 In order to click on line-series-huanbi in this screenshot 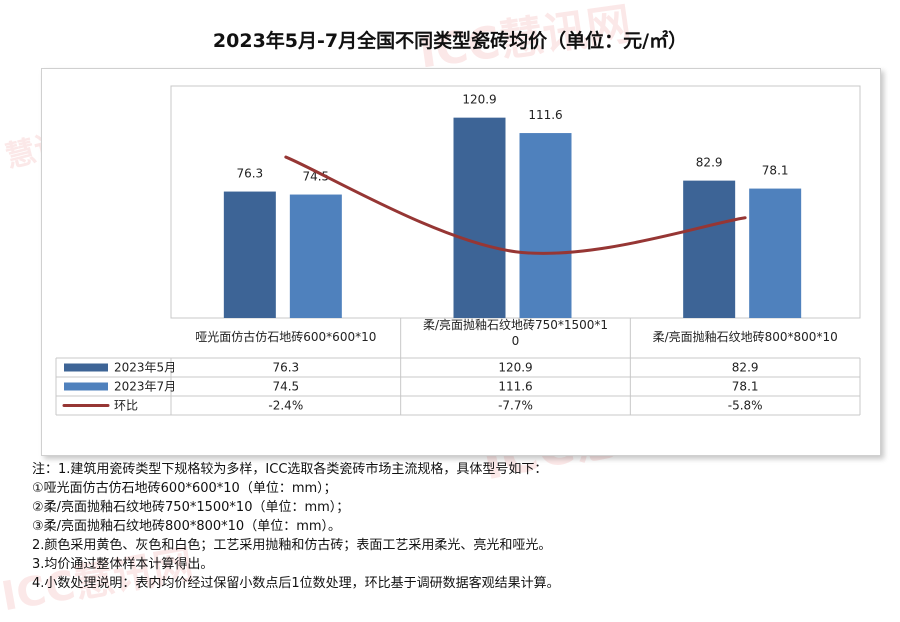, I will do `click(515, 205)`.